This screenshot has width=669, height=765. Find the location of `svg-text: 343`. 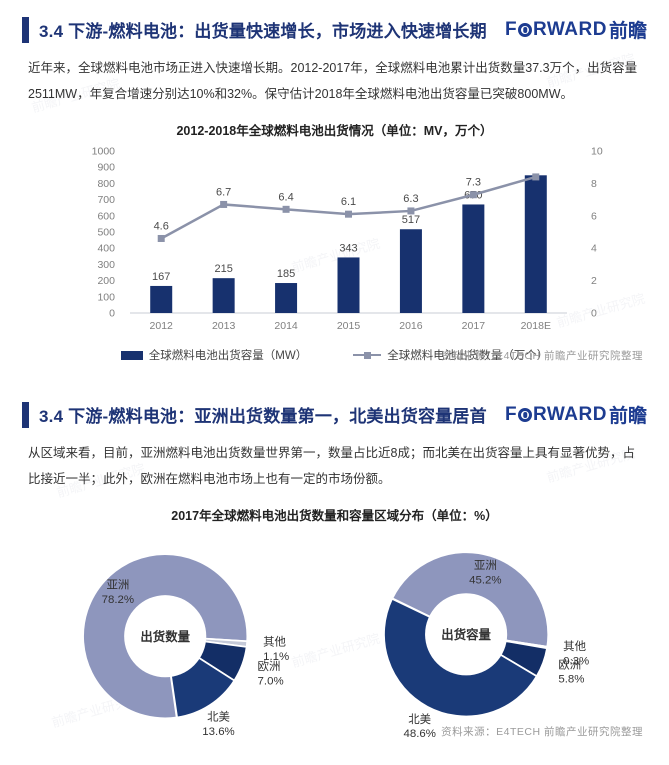

svg-text: 343 is located at coordinates (348, 249).